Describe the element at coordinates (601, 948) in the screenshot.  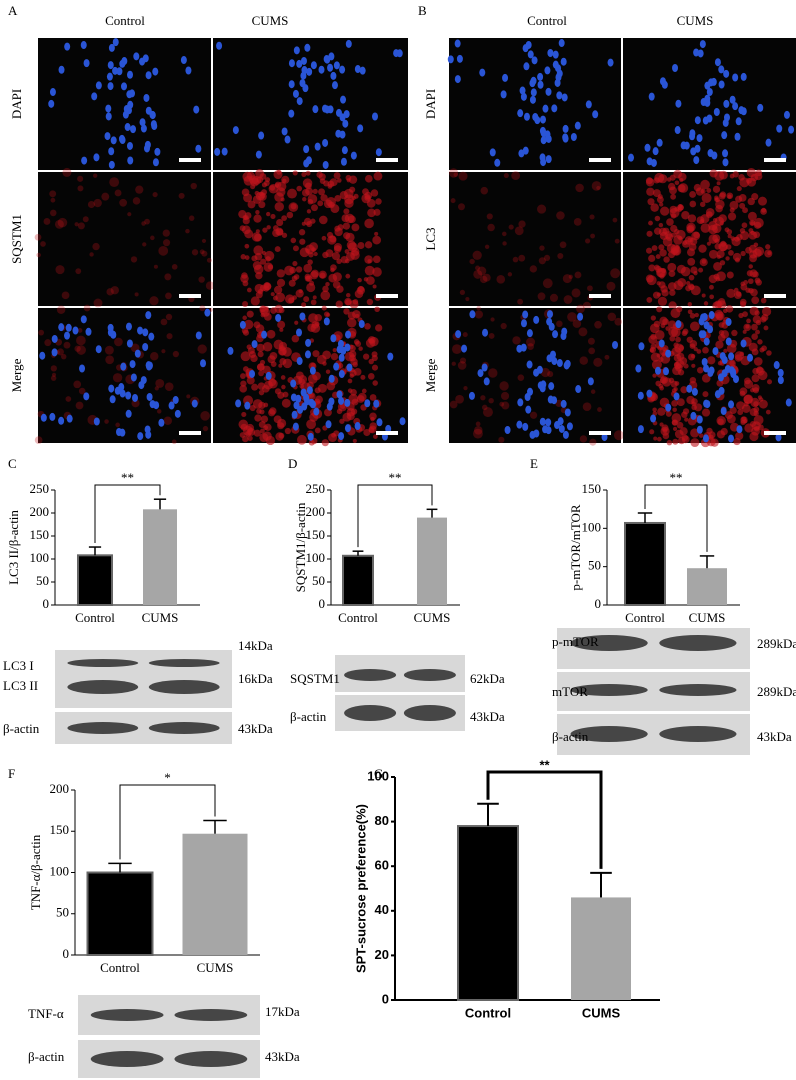
I see `bar` at that location.